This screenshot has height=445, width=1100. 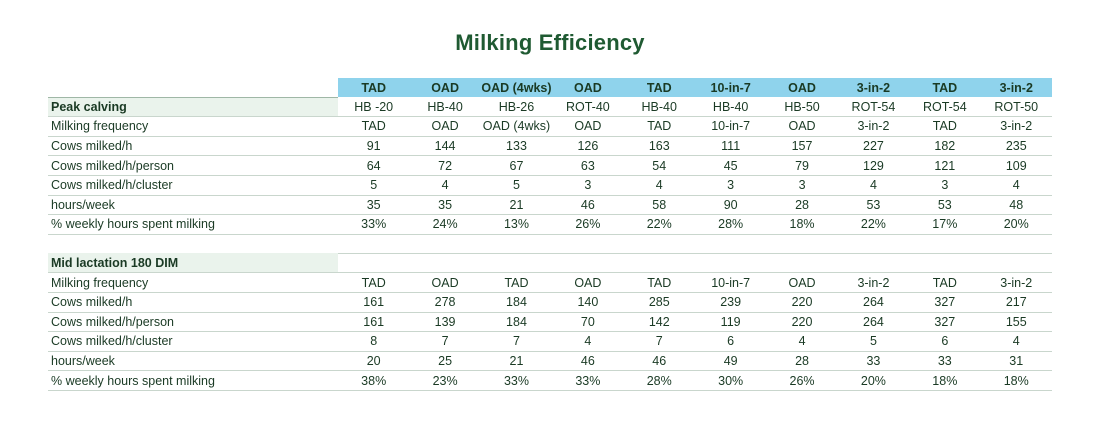 What do you see at coordinates (516, 107) in the screenshot?
I see `section-value-cell: HB-26` at bounding box center [516, 107].